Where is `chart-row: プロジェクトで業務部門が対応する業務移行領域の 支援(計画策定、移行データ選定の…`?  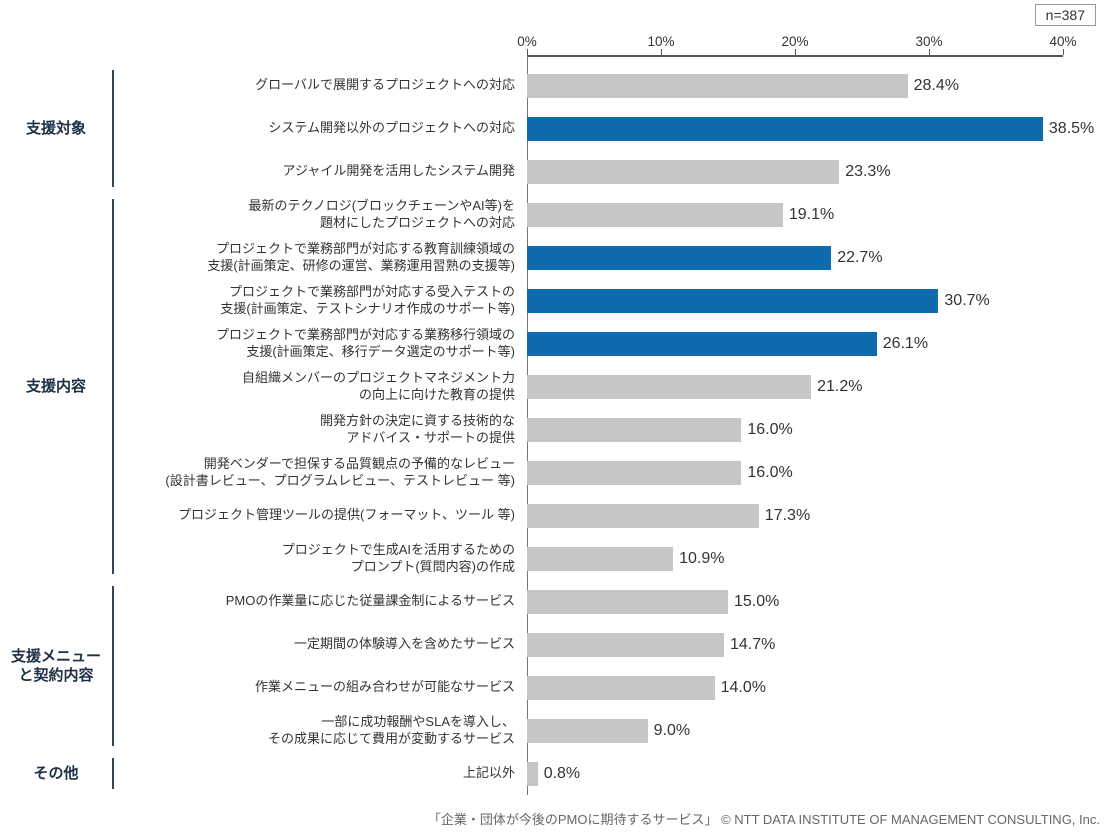 chart-row: プロジェクトで業務部門が対応する業務移行領域の 支援(計画策定、移行データ選定の… is located at coordinates (609, 343).